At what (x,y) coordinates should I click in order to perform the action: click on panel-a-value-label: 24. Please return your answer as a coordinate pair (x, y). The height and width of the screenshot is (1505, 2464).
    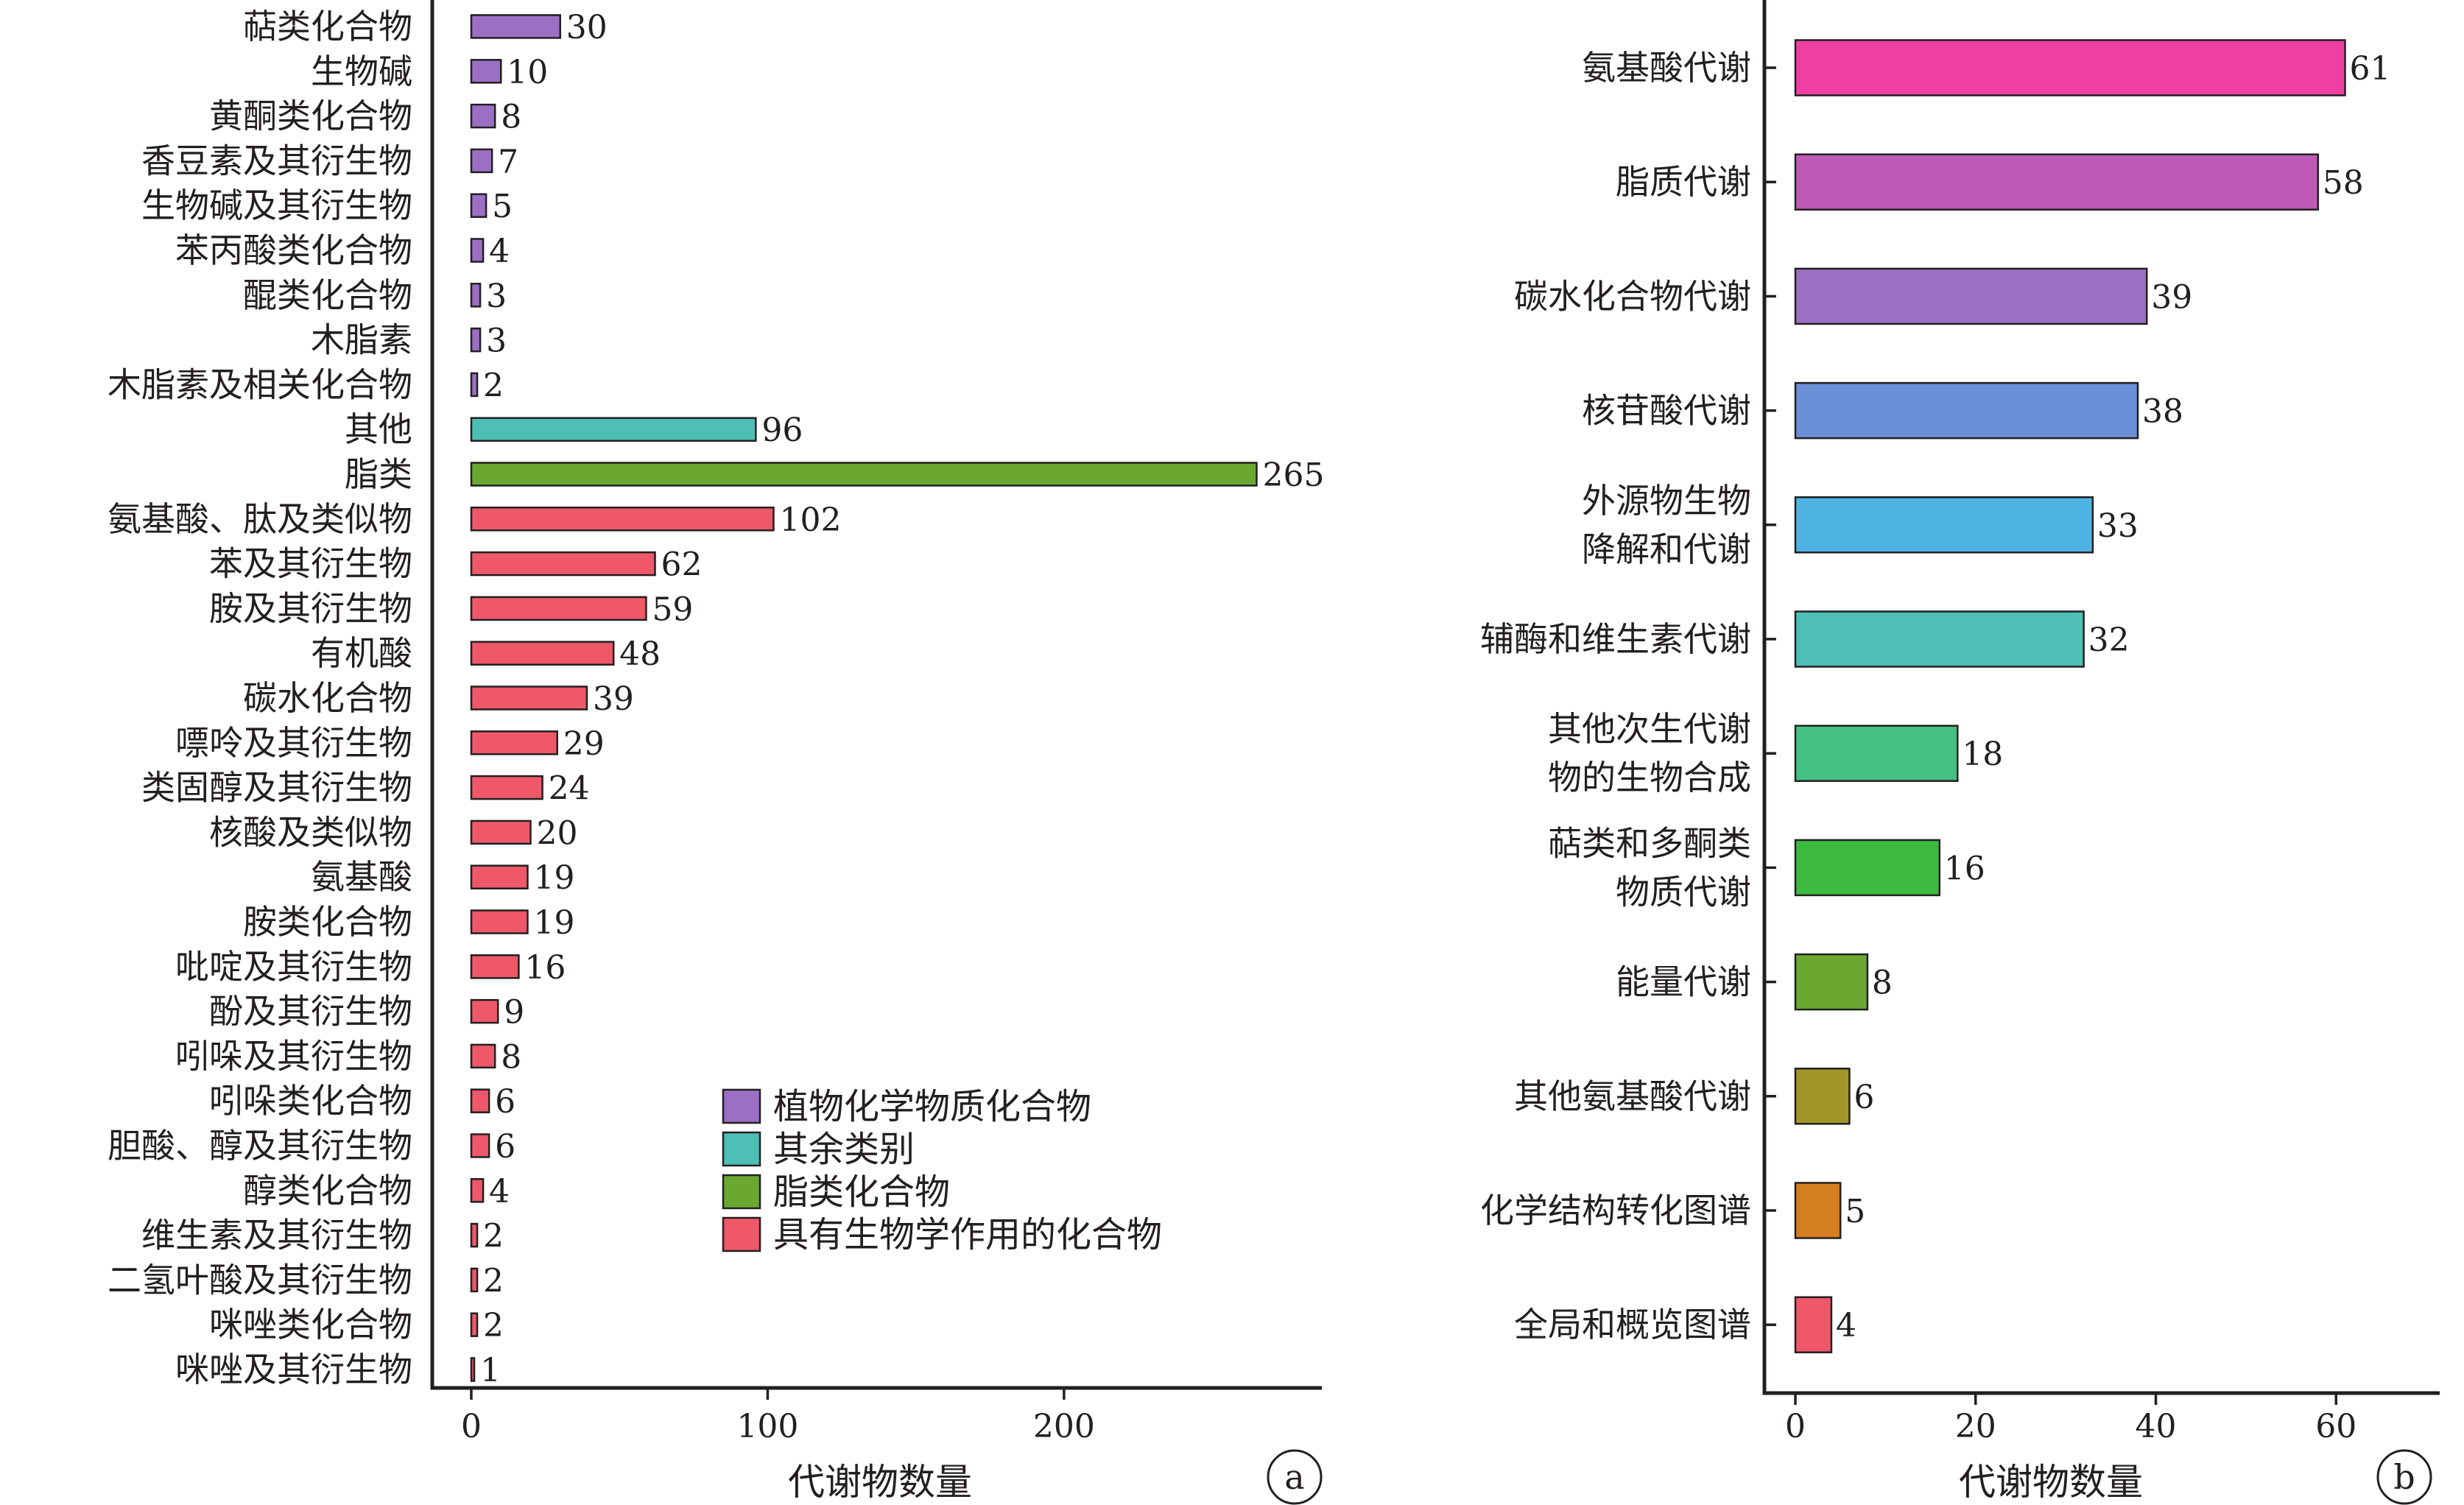
    Looking at the image, I should click on (569, 789).